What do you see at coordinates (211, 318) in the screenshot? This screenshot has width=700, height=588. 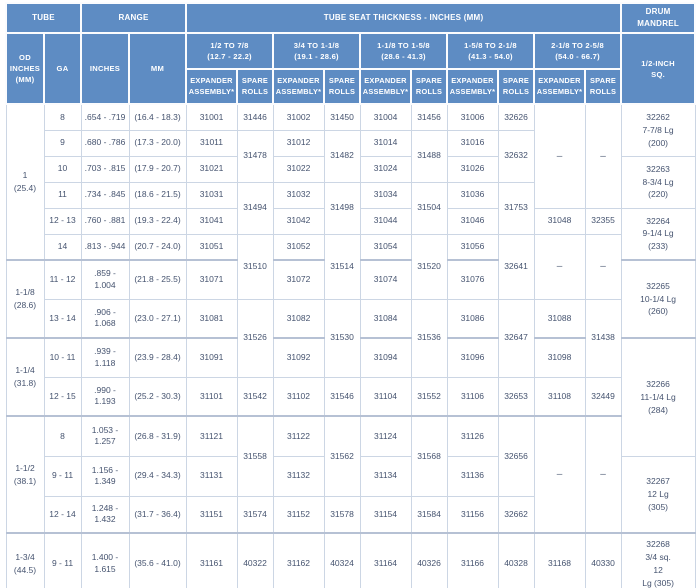 I see `expander-part-cell: 31081` at bounding box center [211, 318].